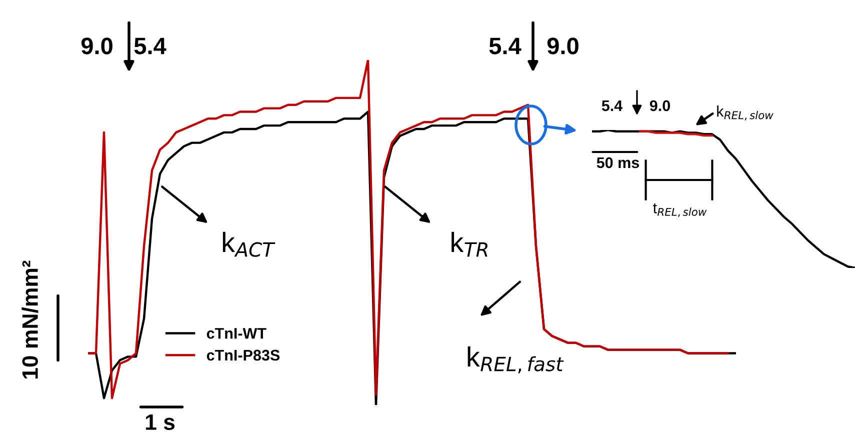 This screenshot has height=436, width=855. Describe the element at coordinates (470, 244) in the screenshot. I see `annotation: k$_{TR}$` at that location.